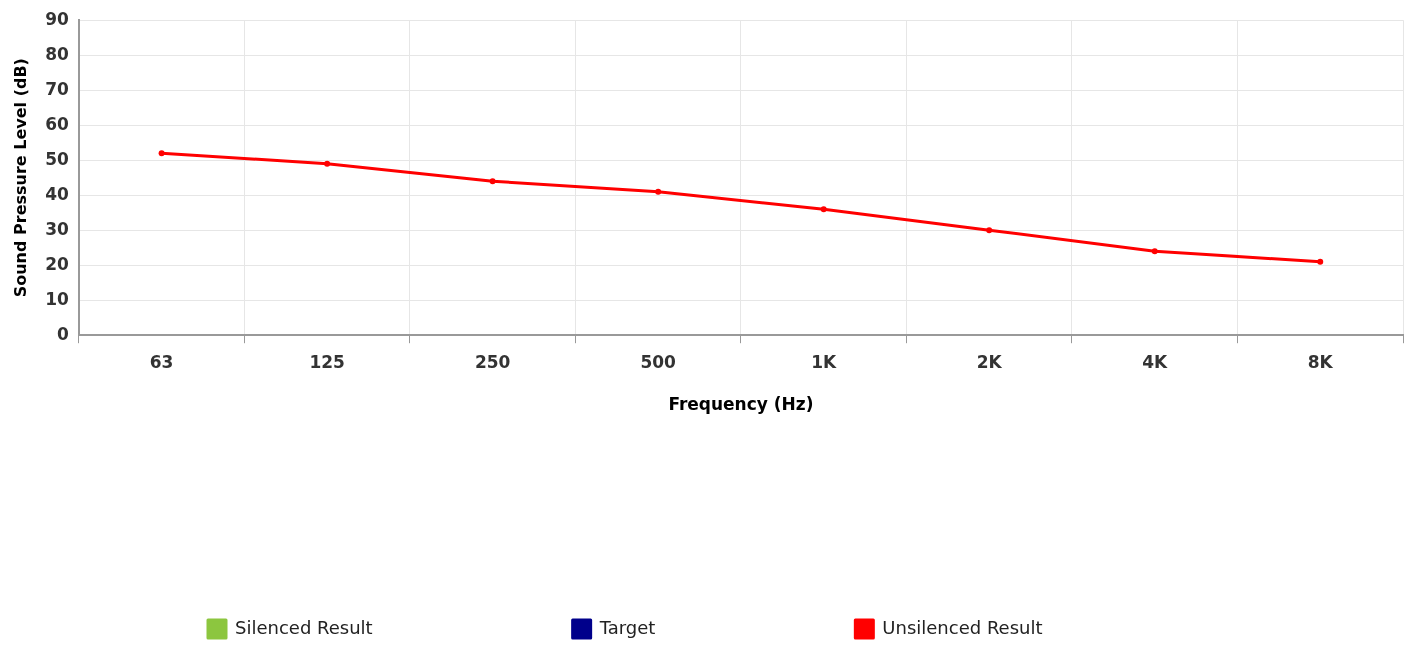 The width and height of the screenshot is (1407, 648). I want to click on legend-label: Target, so click(627, 627).